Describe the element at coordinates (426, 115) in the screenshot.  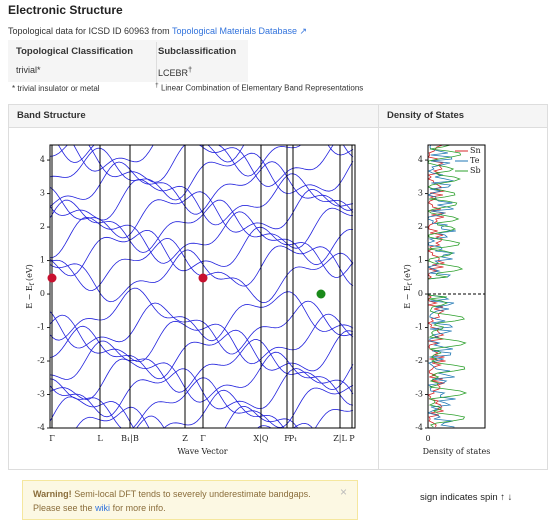
I see `panel-title: Density of States` at that location.